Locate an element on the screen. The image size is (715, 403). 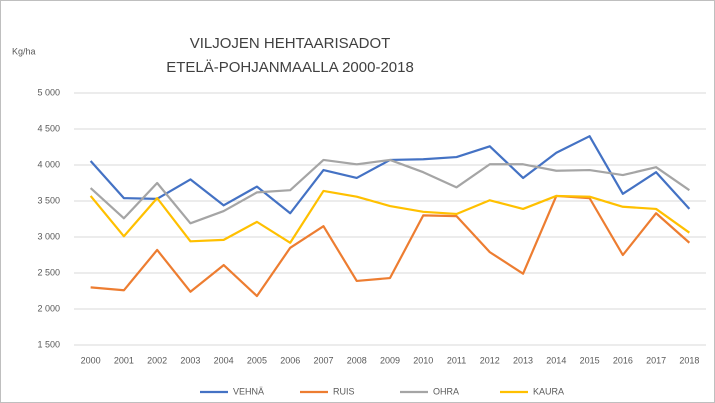
x-tick-label: 2006 is located at coordinates (290, 360).